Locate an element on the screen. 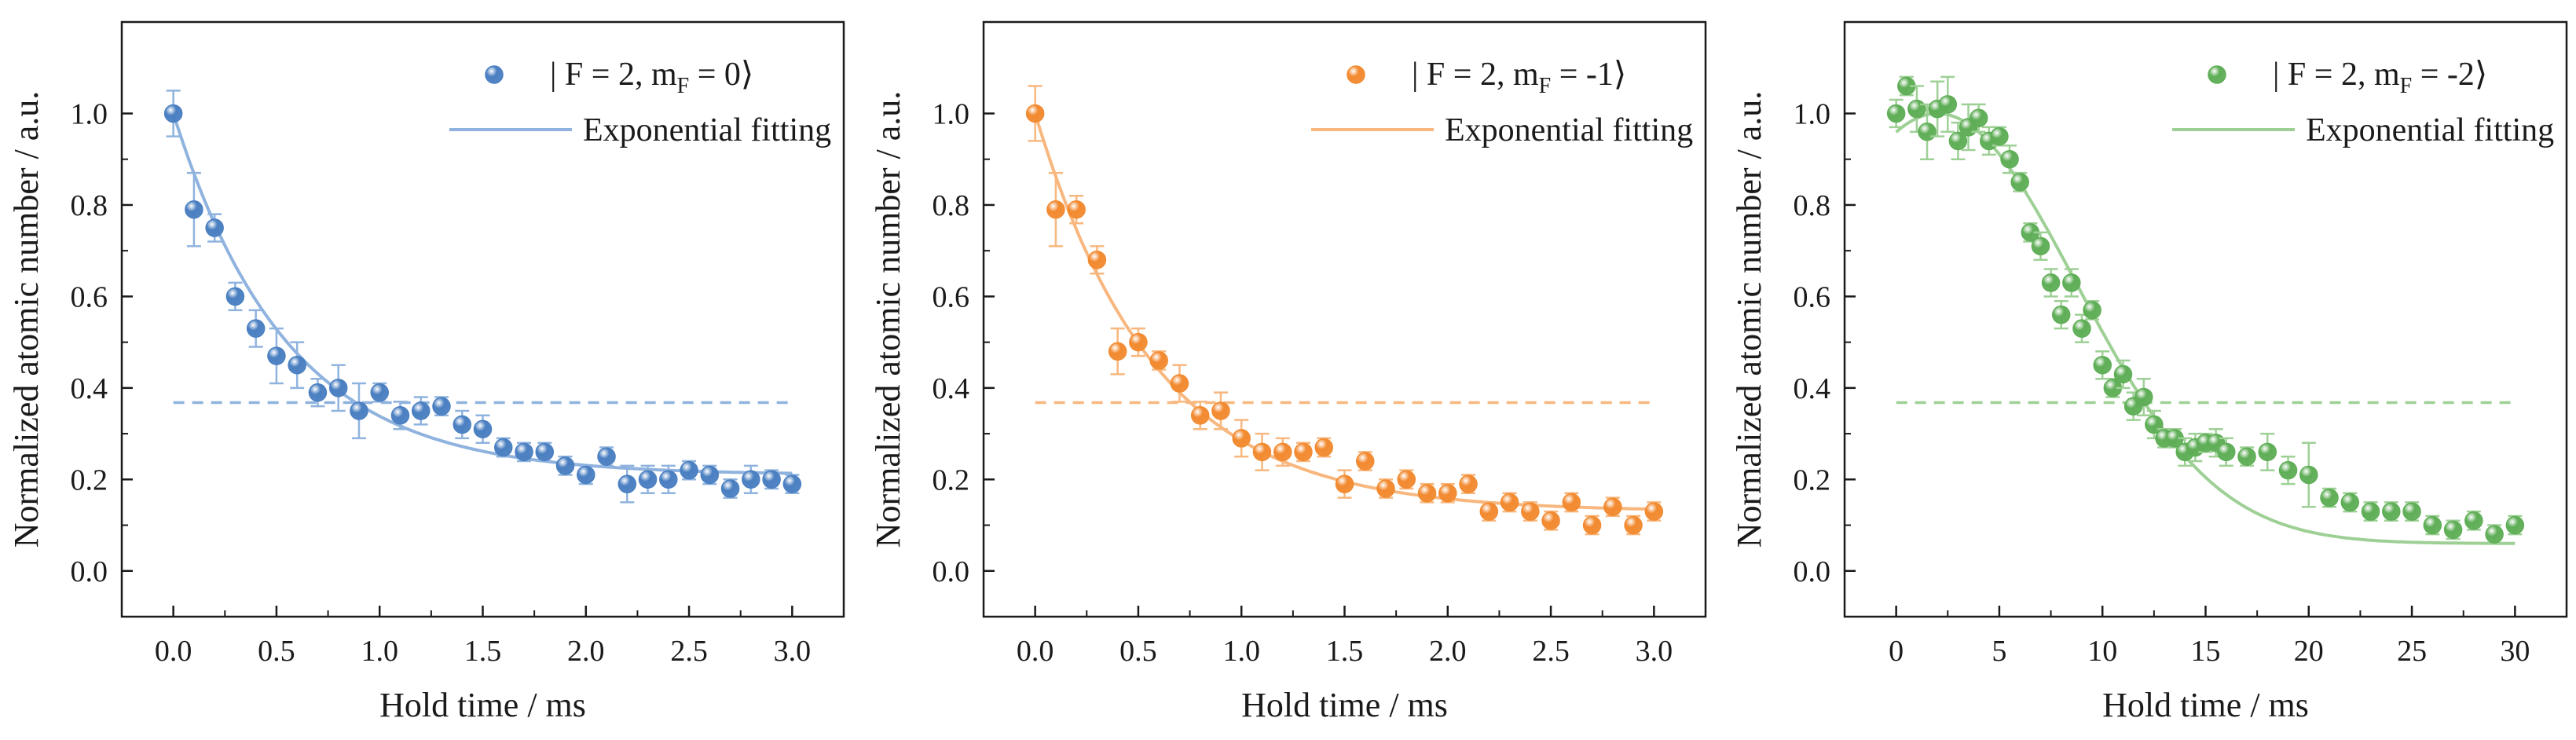 Image resolution: width=2576 pixels, height=740 pixels. legend-marker is located at coordinates (2217, 75).